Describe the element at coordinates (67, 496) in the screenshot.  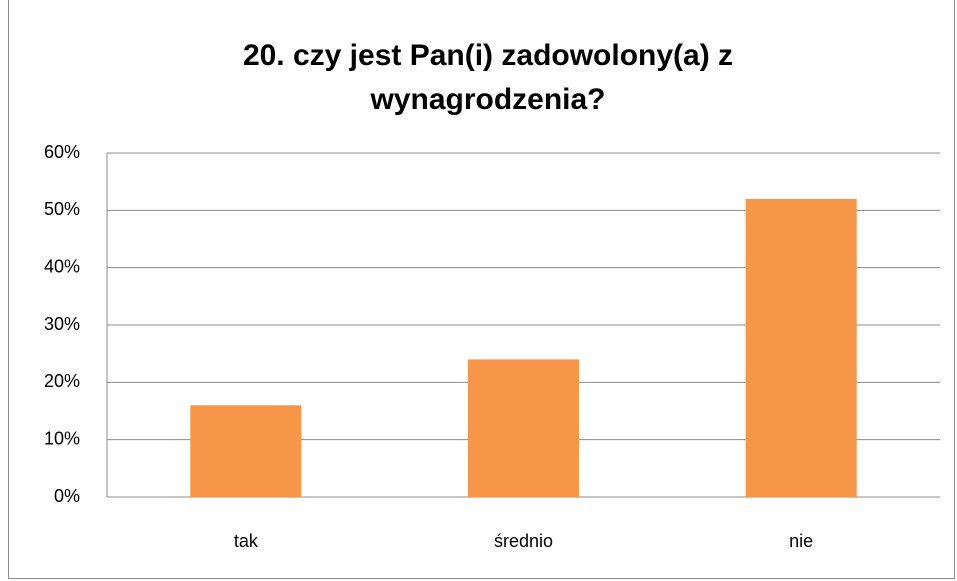
I see `y-tick-label: 0%` at that location.